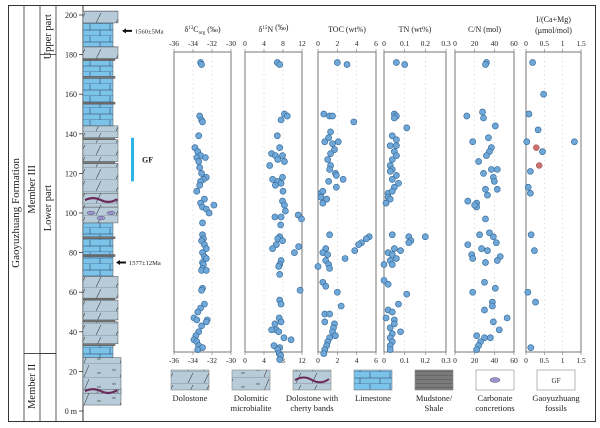  What do you see at coordinates (514, 43) in the screenshot?
I see `tick-label-top: 60` at bounding box center [514, 43].